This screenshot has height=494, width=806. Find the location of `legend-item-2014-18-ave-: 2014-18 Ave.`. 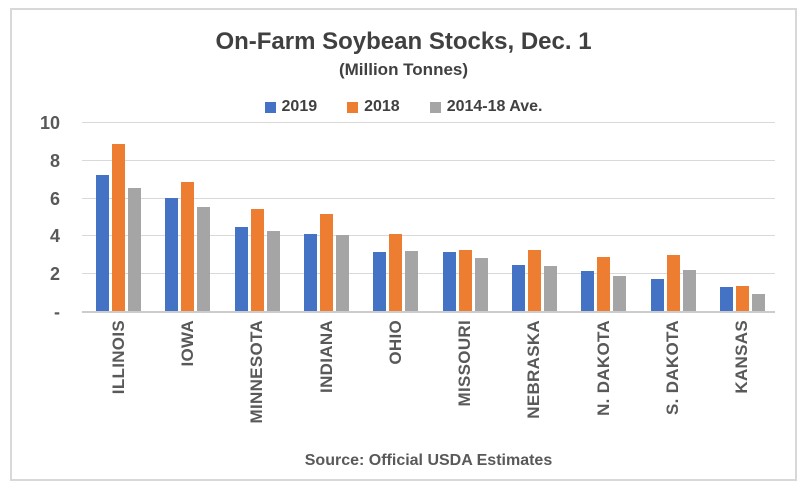

legend-item-2014-18-ave-: 2014-18 Ave. is located at coordinates (486, 107).